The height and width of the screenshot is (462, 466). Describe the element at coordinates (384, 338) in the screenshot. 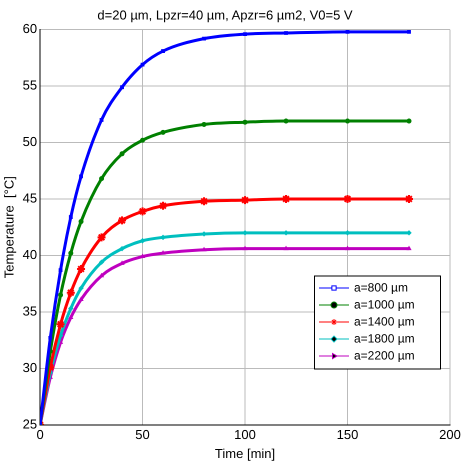

I see `legend-label: a=1800 µm` at that location.